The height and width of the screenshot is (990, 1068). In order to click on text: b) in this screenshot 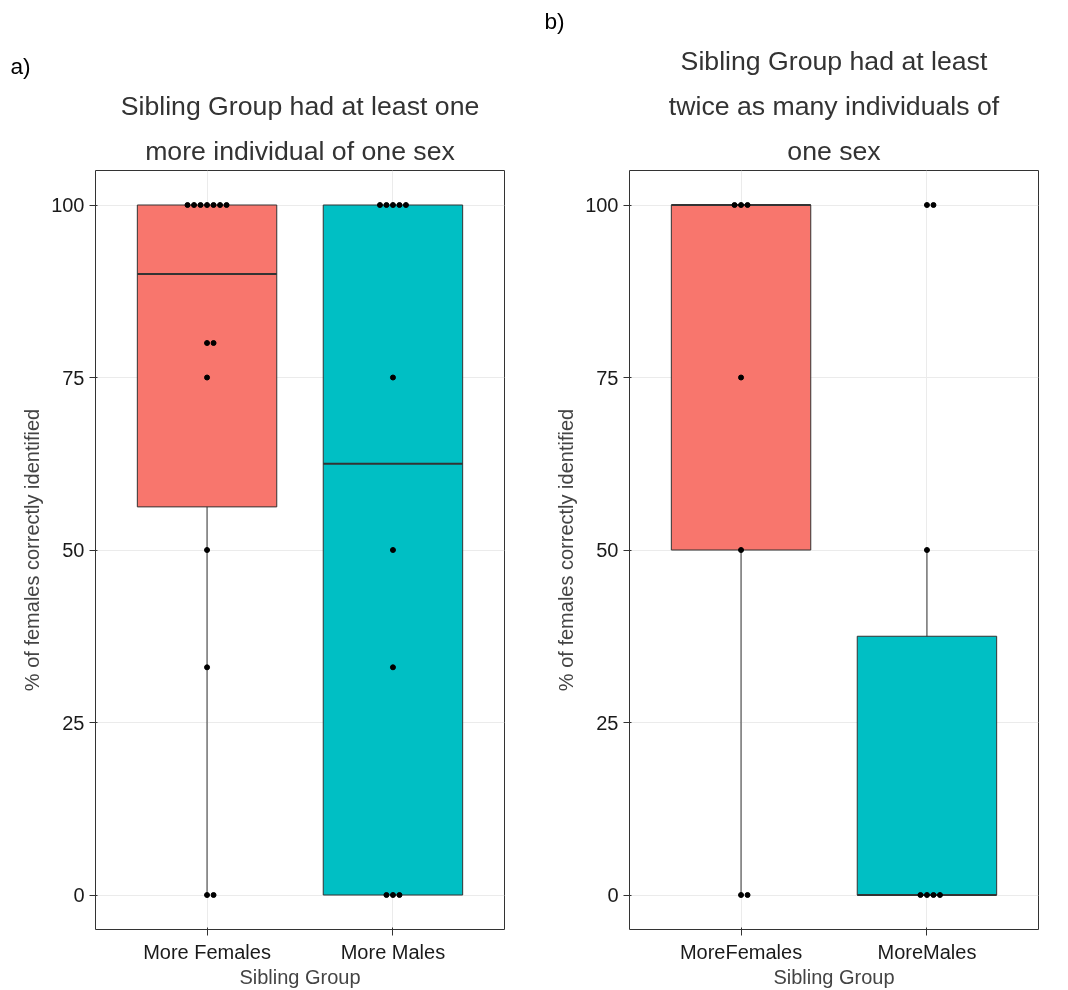, I will do `click(554, 20)`.